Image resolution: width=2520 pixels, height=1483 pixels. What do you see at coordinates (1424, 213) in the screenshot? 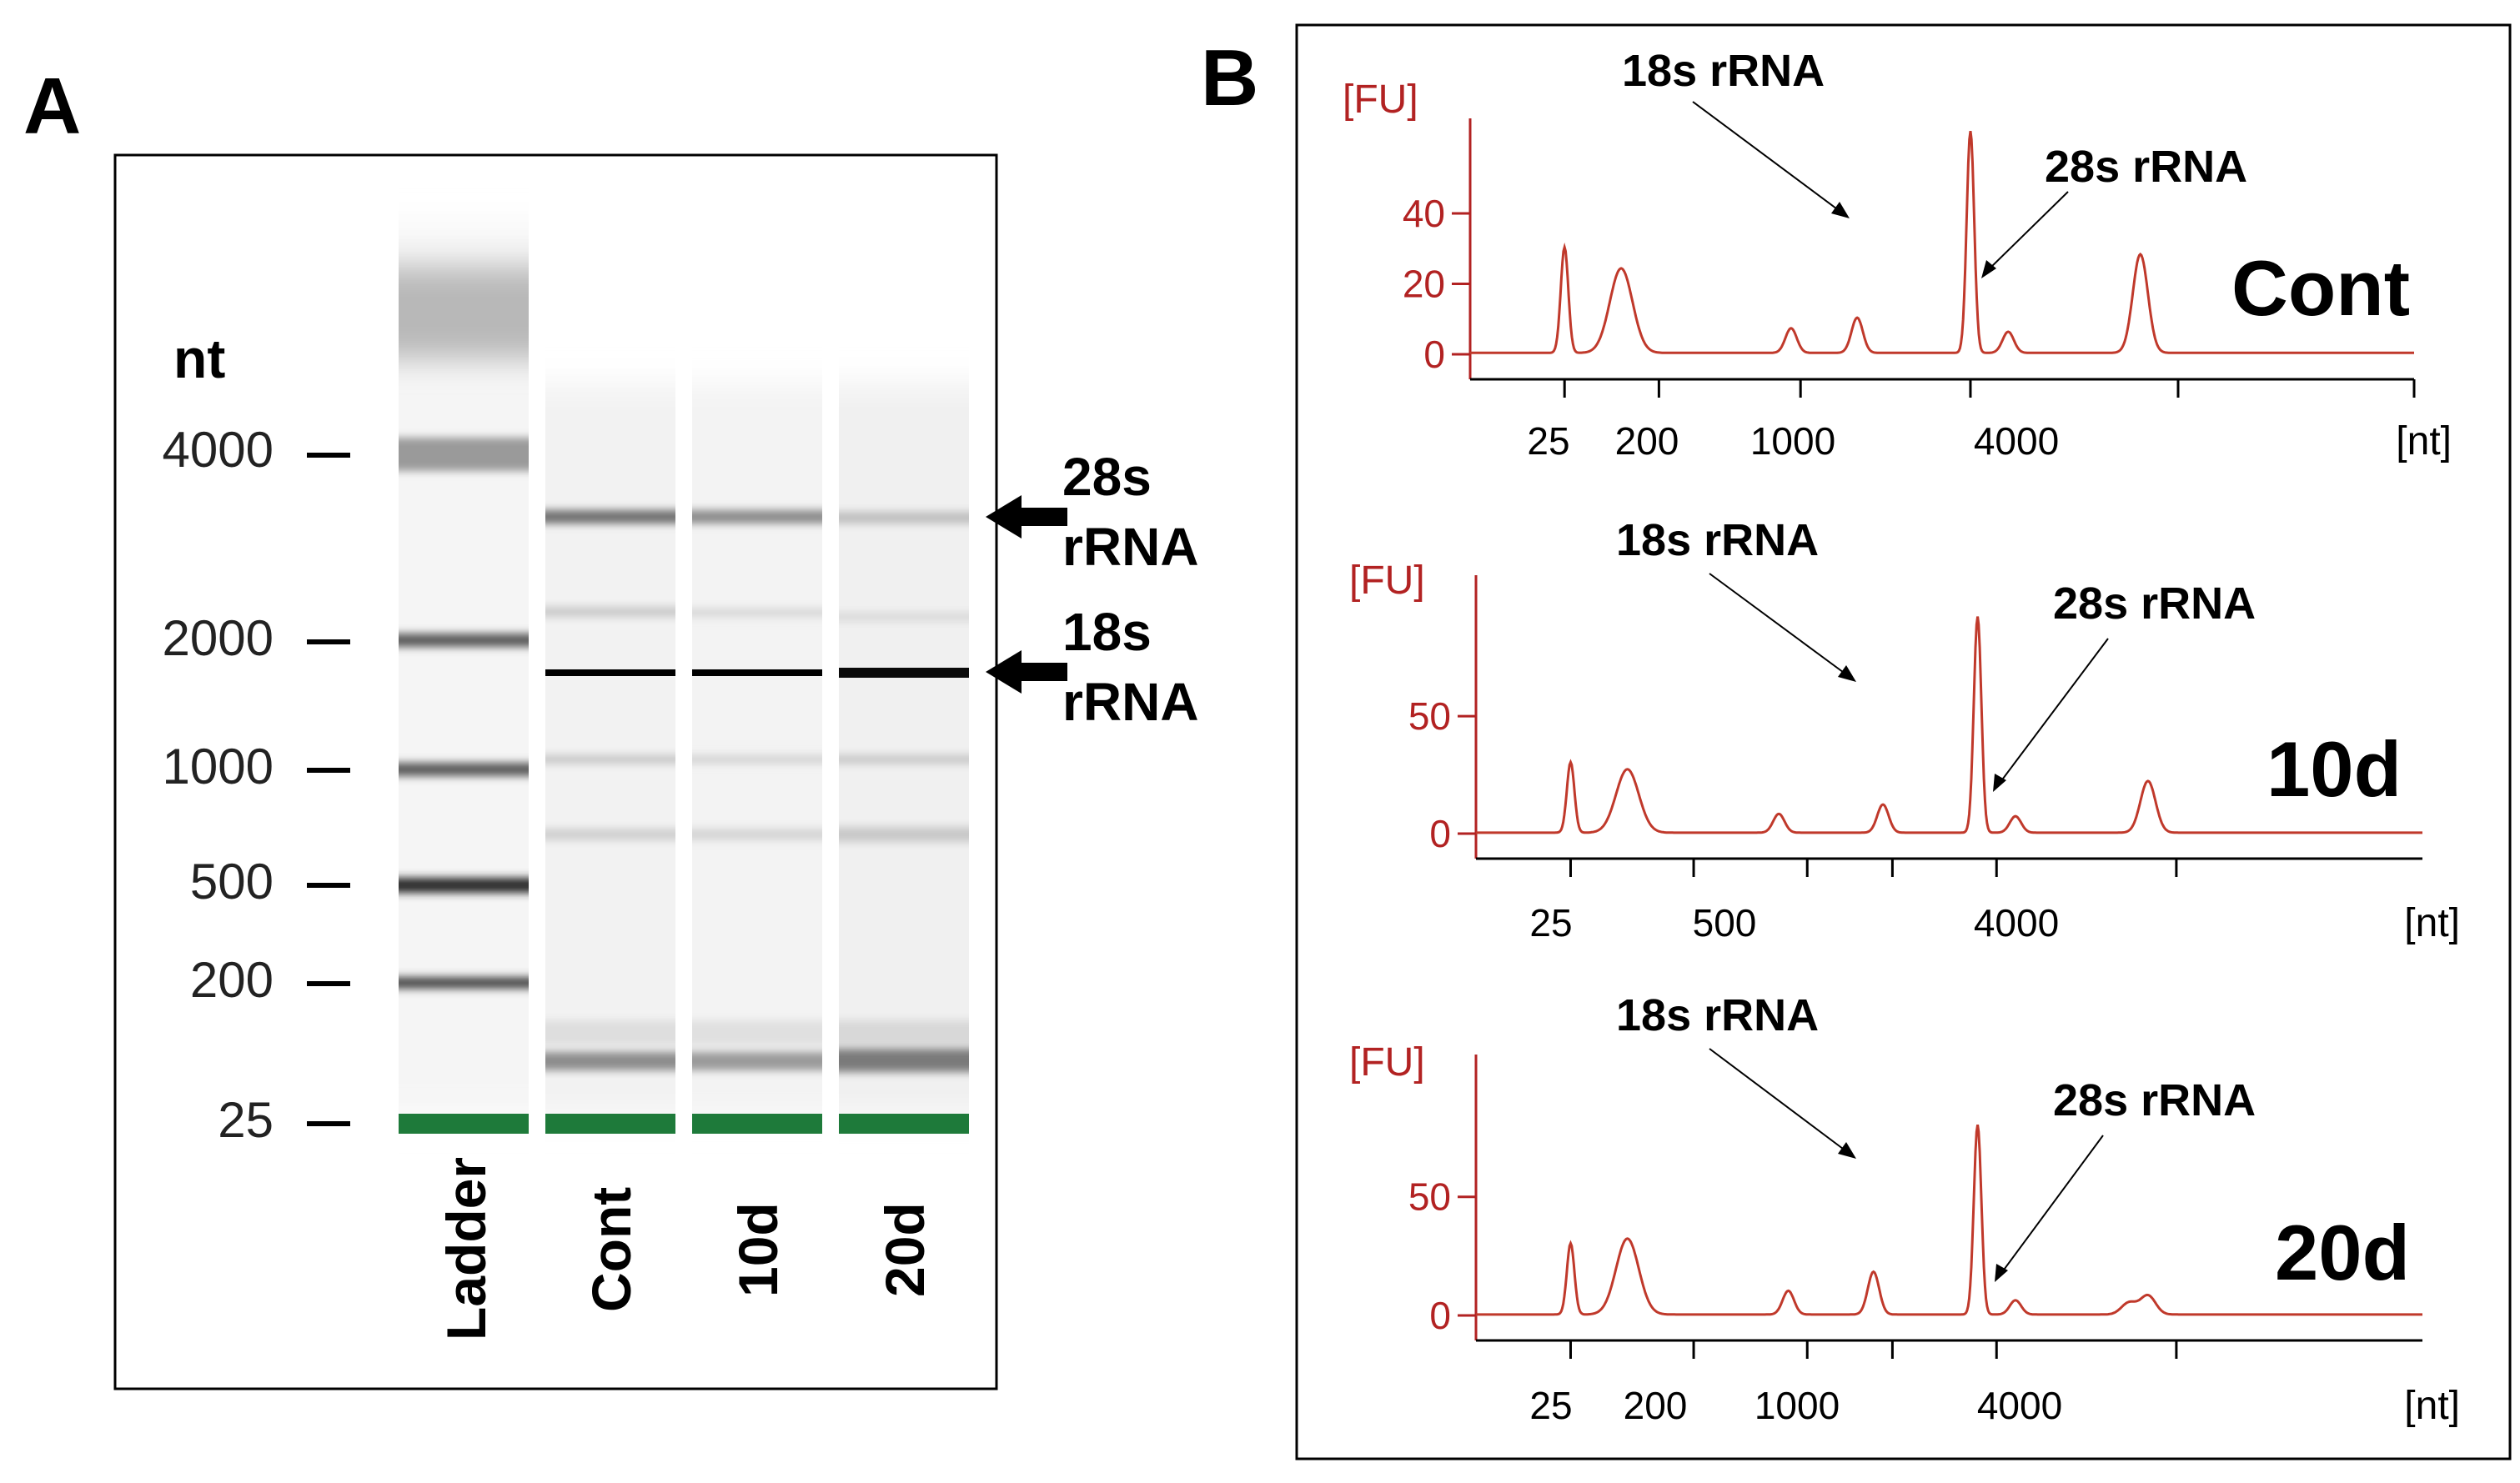
I see `y-tick-label: 40` at bounding box center [1424, 213].